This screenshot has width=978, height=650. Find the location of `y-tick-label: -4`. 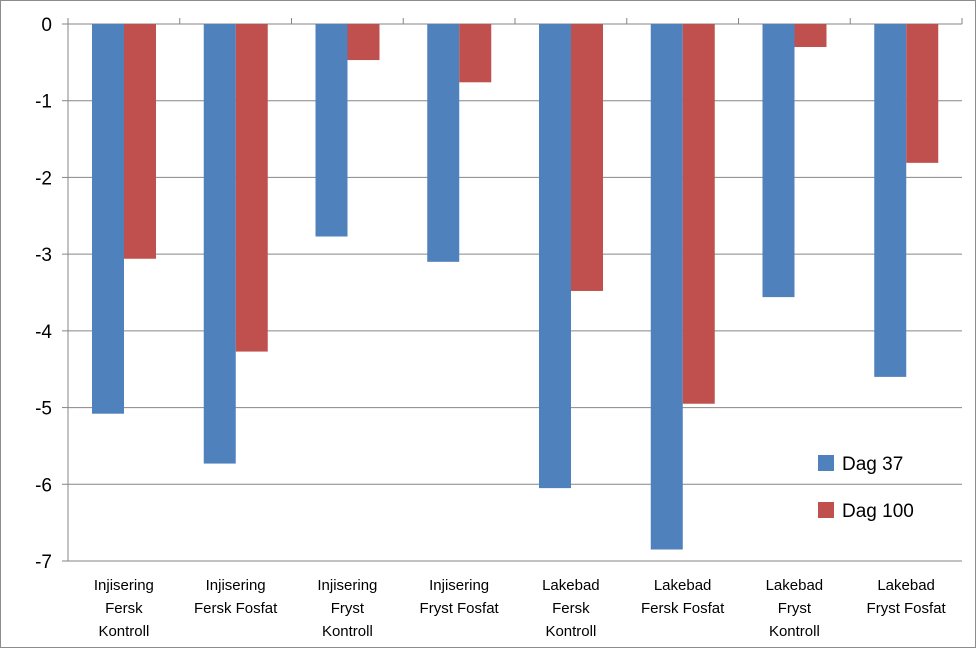

y-tick-label: -4 is located at coordinates (43, 332).